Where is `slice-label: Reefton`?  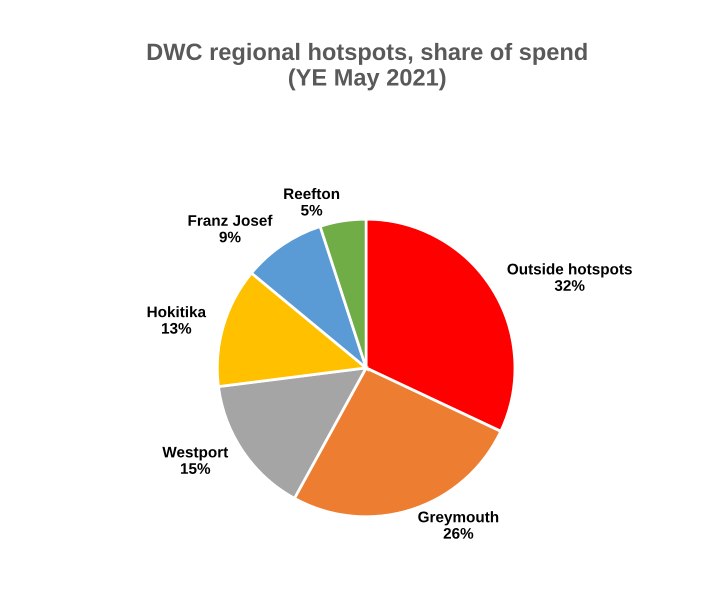 slice-label: Reefton is located at coordinates (312, 194).